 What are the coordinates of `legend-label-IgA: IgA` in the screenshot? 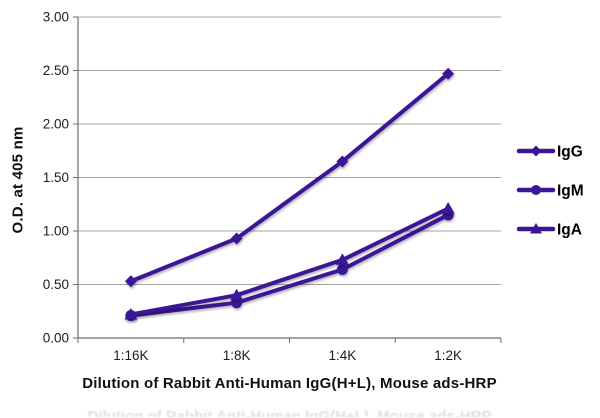 It's located at (569, 230).